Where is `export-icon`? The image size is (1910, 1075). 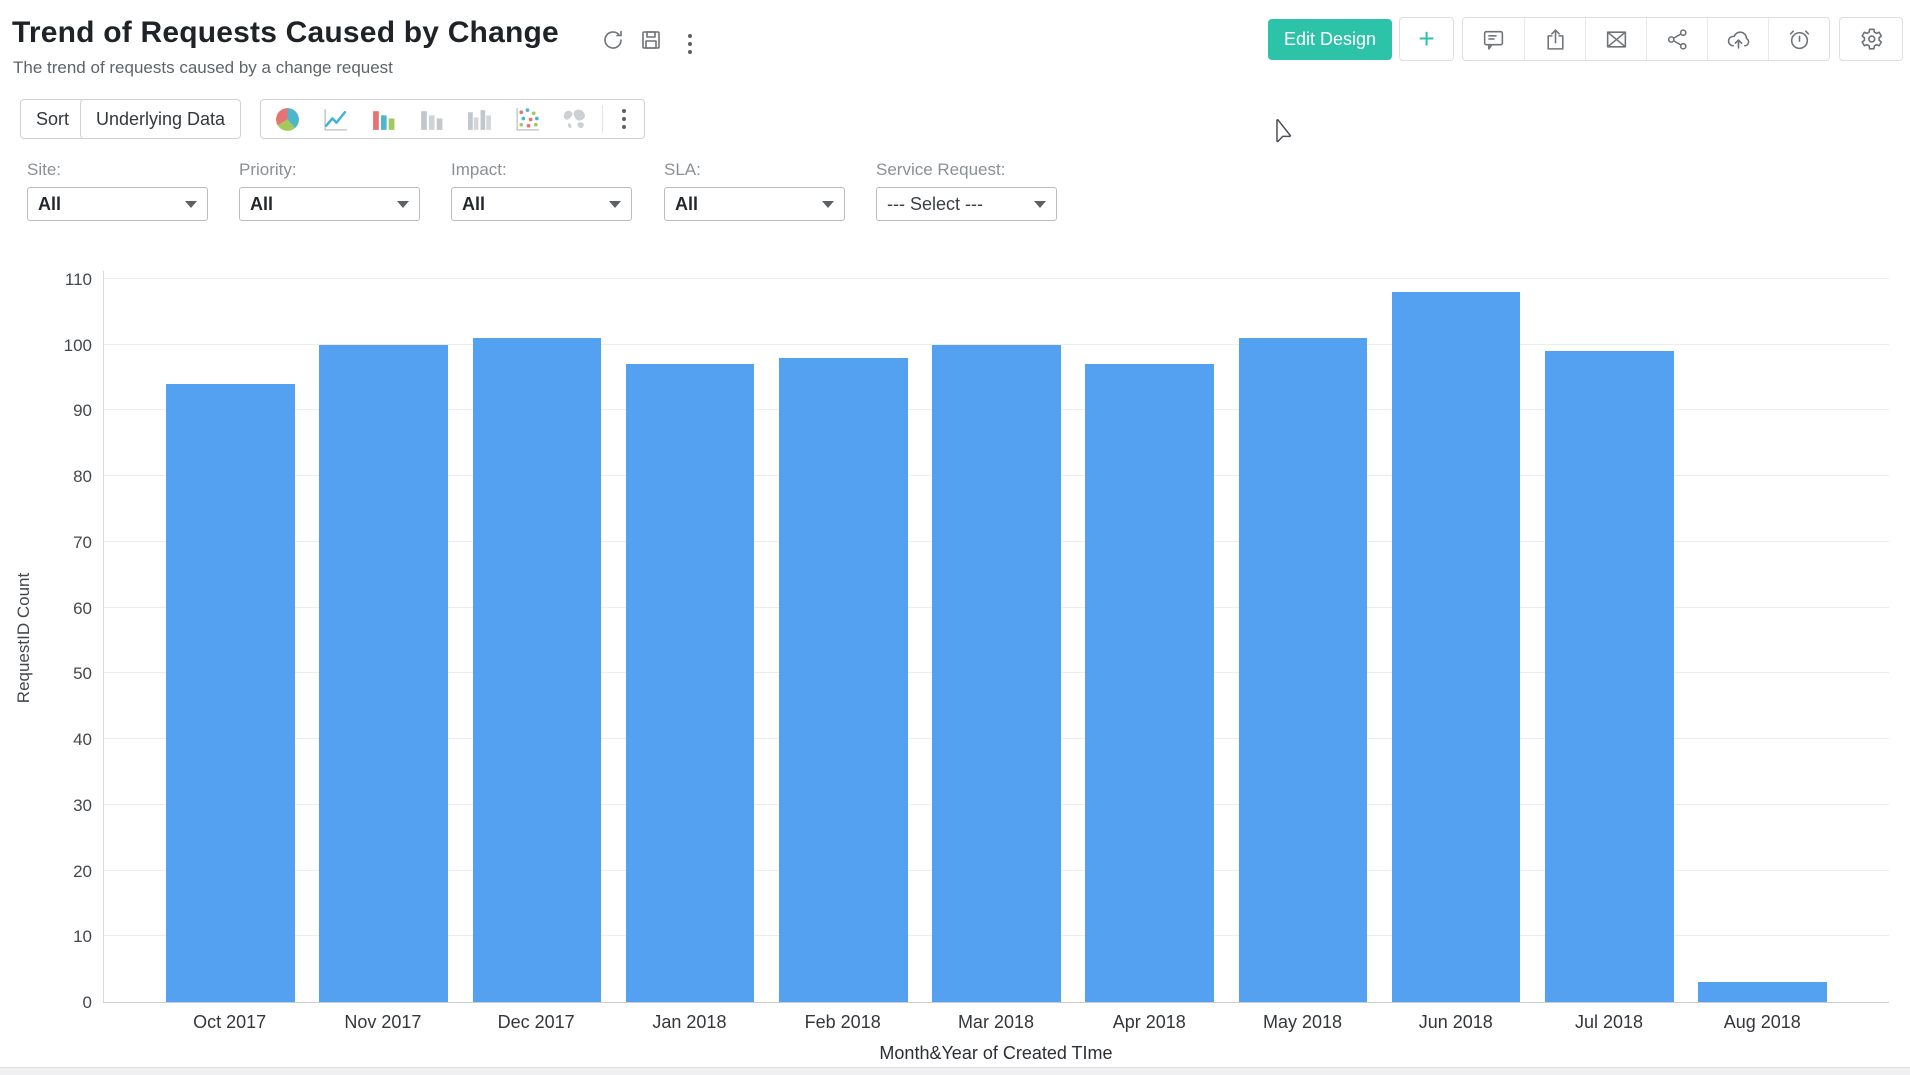
export-icon is located at coordinates (1554, 39).